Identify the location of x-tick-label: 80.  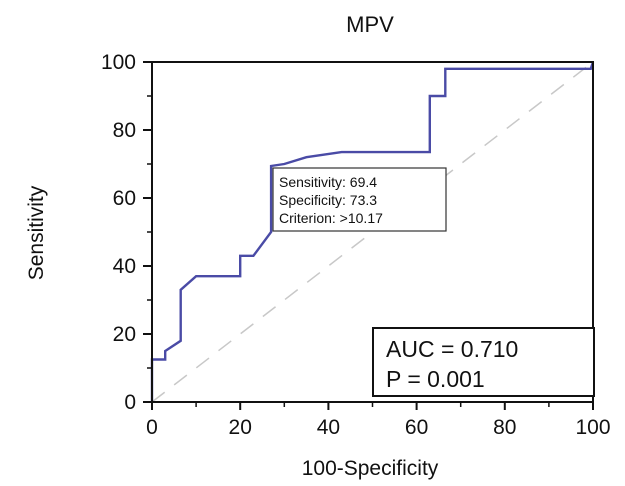
(504, 427).